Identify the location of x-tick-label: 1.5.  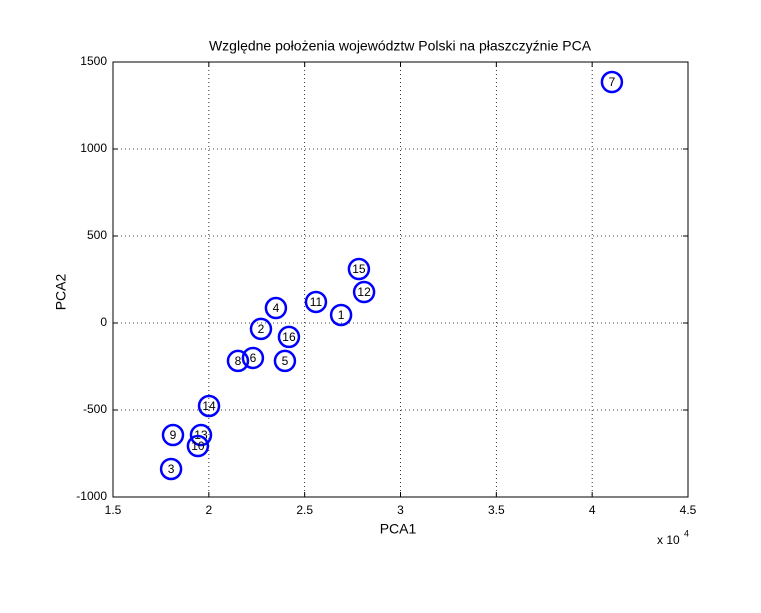
(113, 510).